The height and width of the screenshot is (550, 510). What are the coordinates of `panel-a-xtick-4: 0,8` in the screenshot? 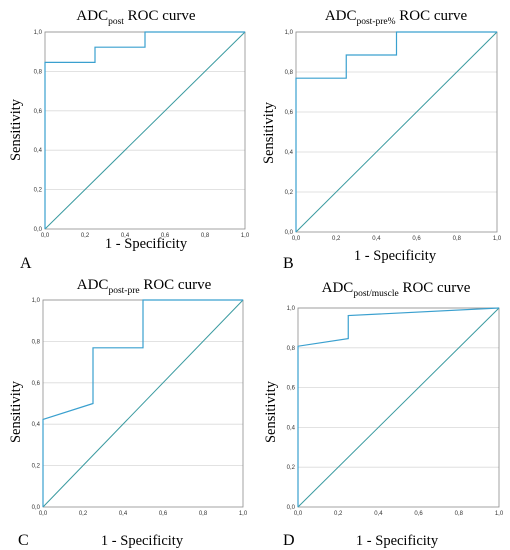 It's located at (205, 236).